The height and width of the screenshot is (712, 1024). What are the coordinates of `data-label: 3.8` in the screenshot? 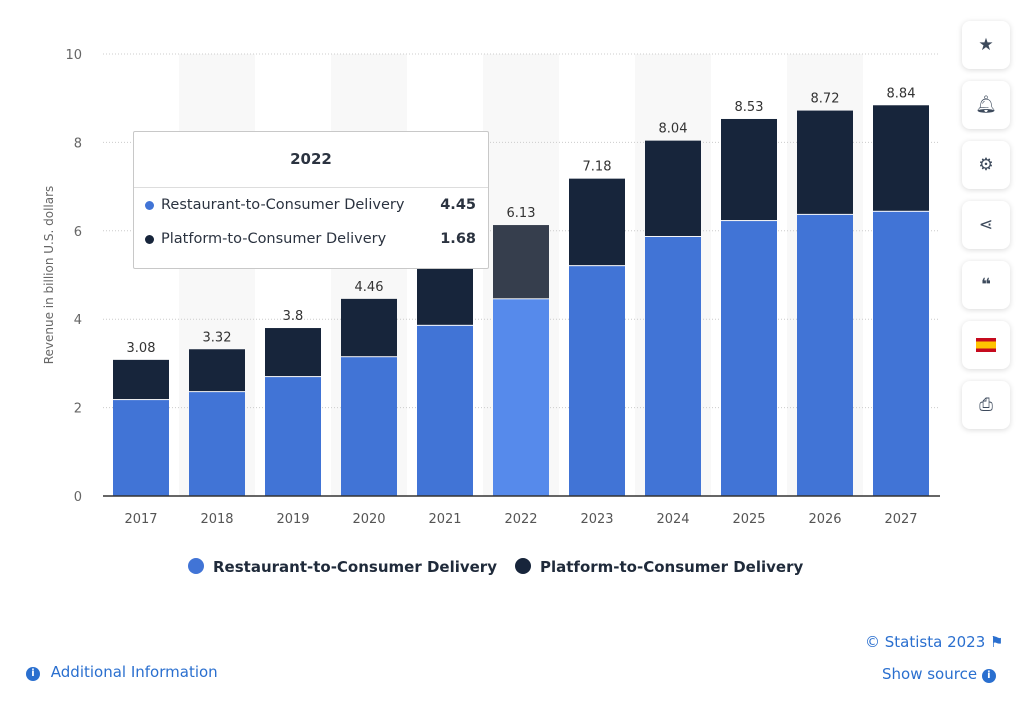 It's located at (293, 316).